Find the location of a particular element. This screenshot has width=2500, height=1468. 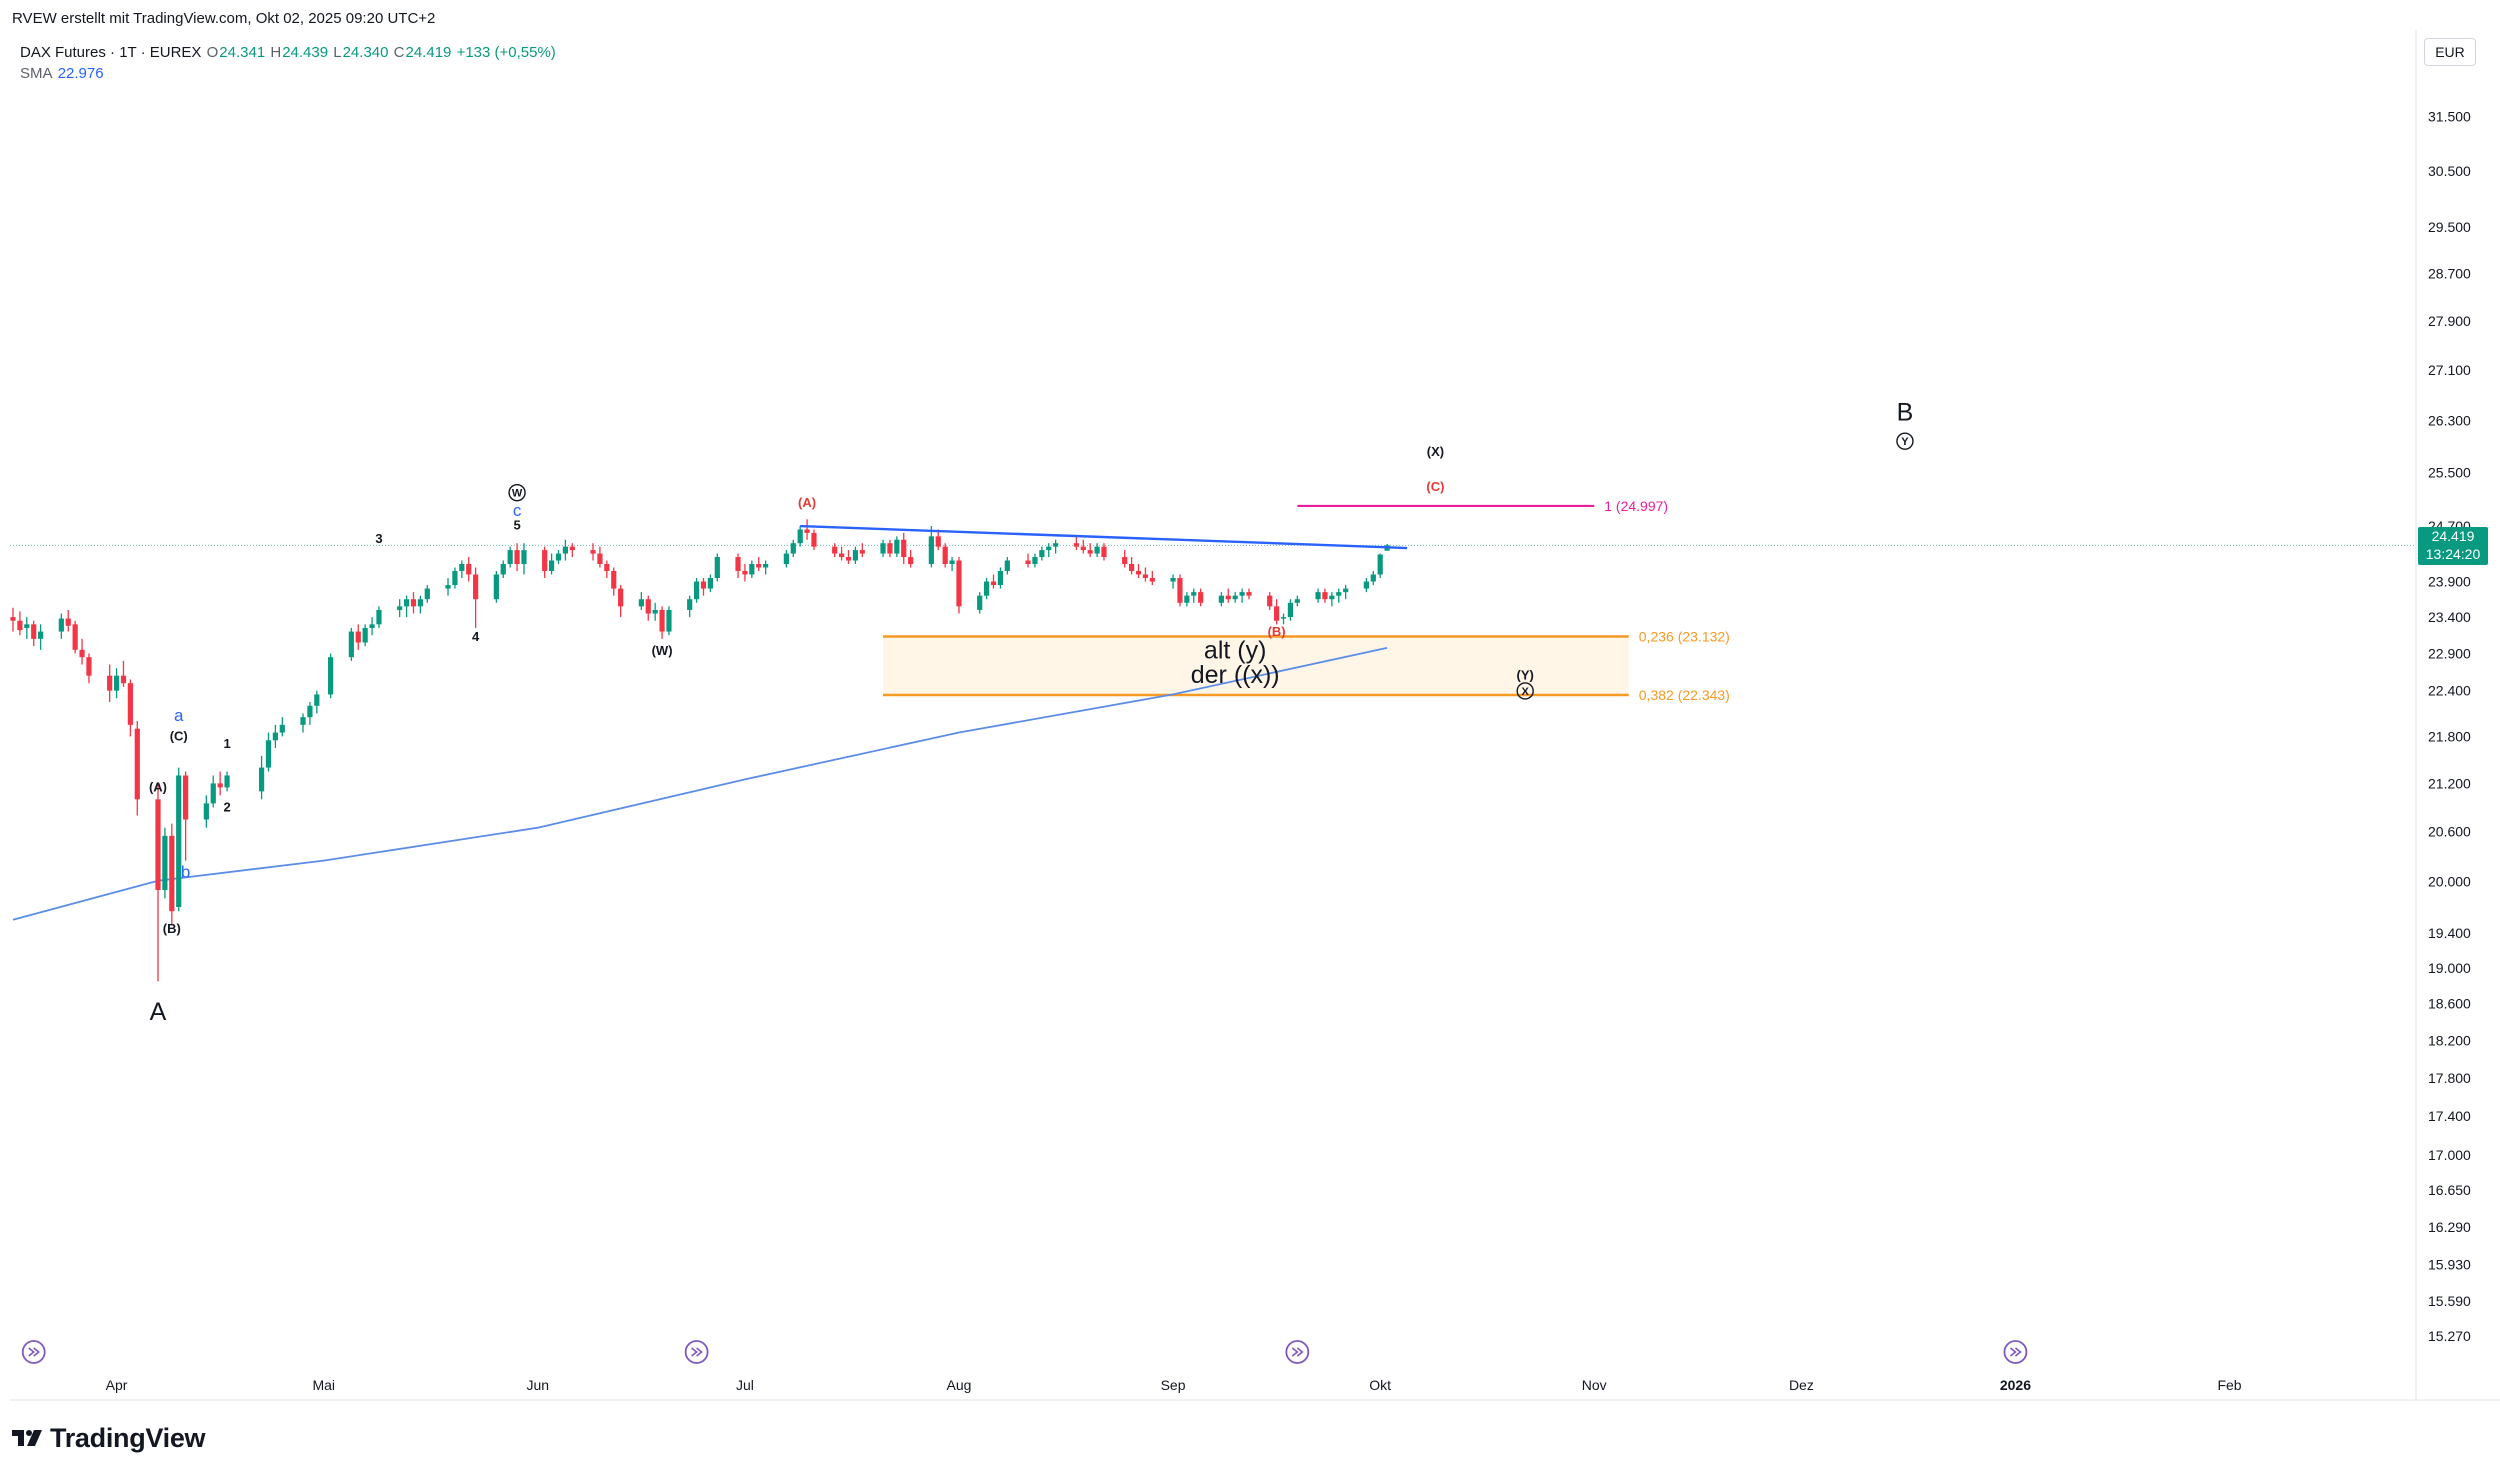

fib-zone-fill is located at coordinates (1256, 665).